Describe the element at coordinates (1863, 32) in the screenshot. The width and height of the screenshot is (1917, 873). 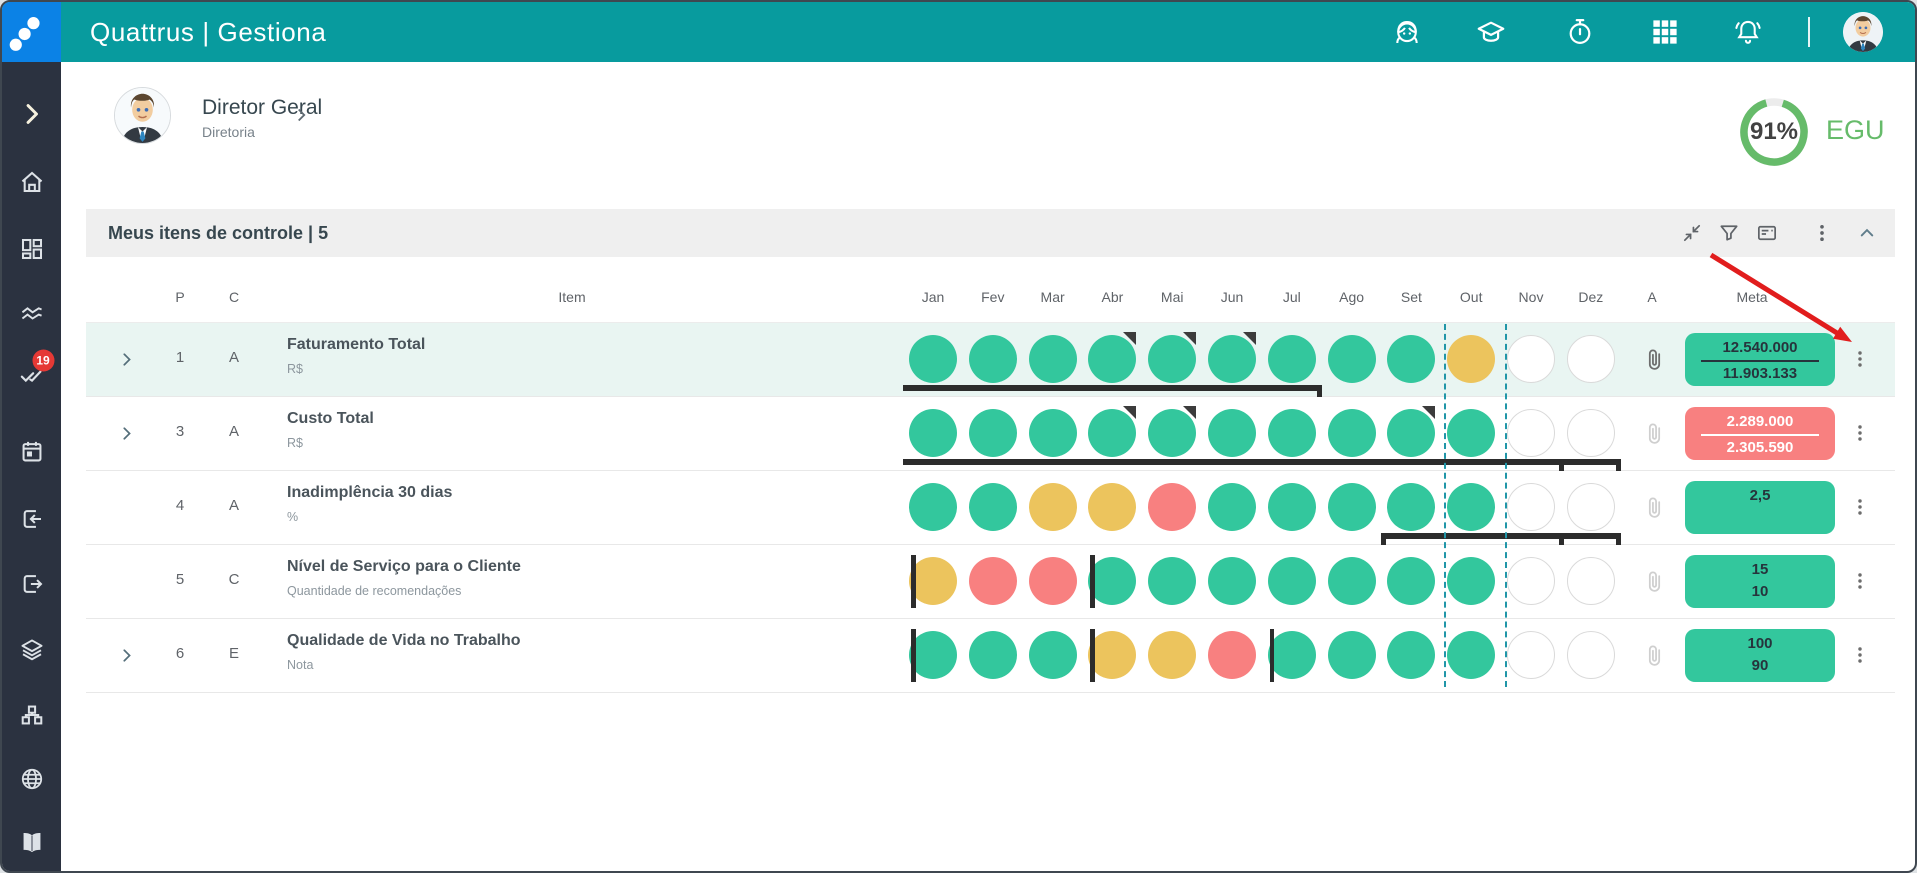
I see `user-avatar` at that location.